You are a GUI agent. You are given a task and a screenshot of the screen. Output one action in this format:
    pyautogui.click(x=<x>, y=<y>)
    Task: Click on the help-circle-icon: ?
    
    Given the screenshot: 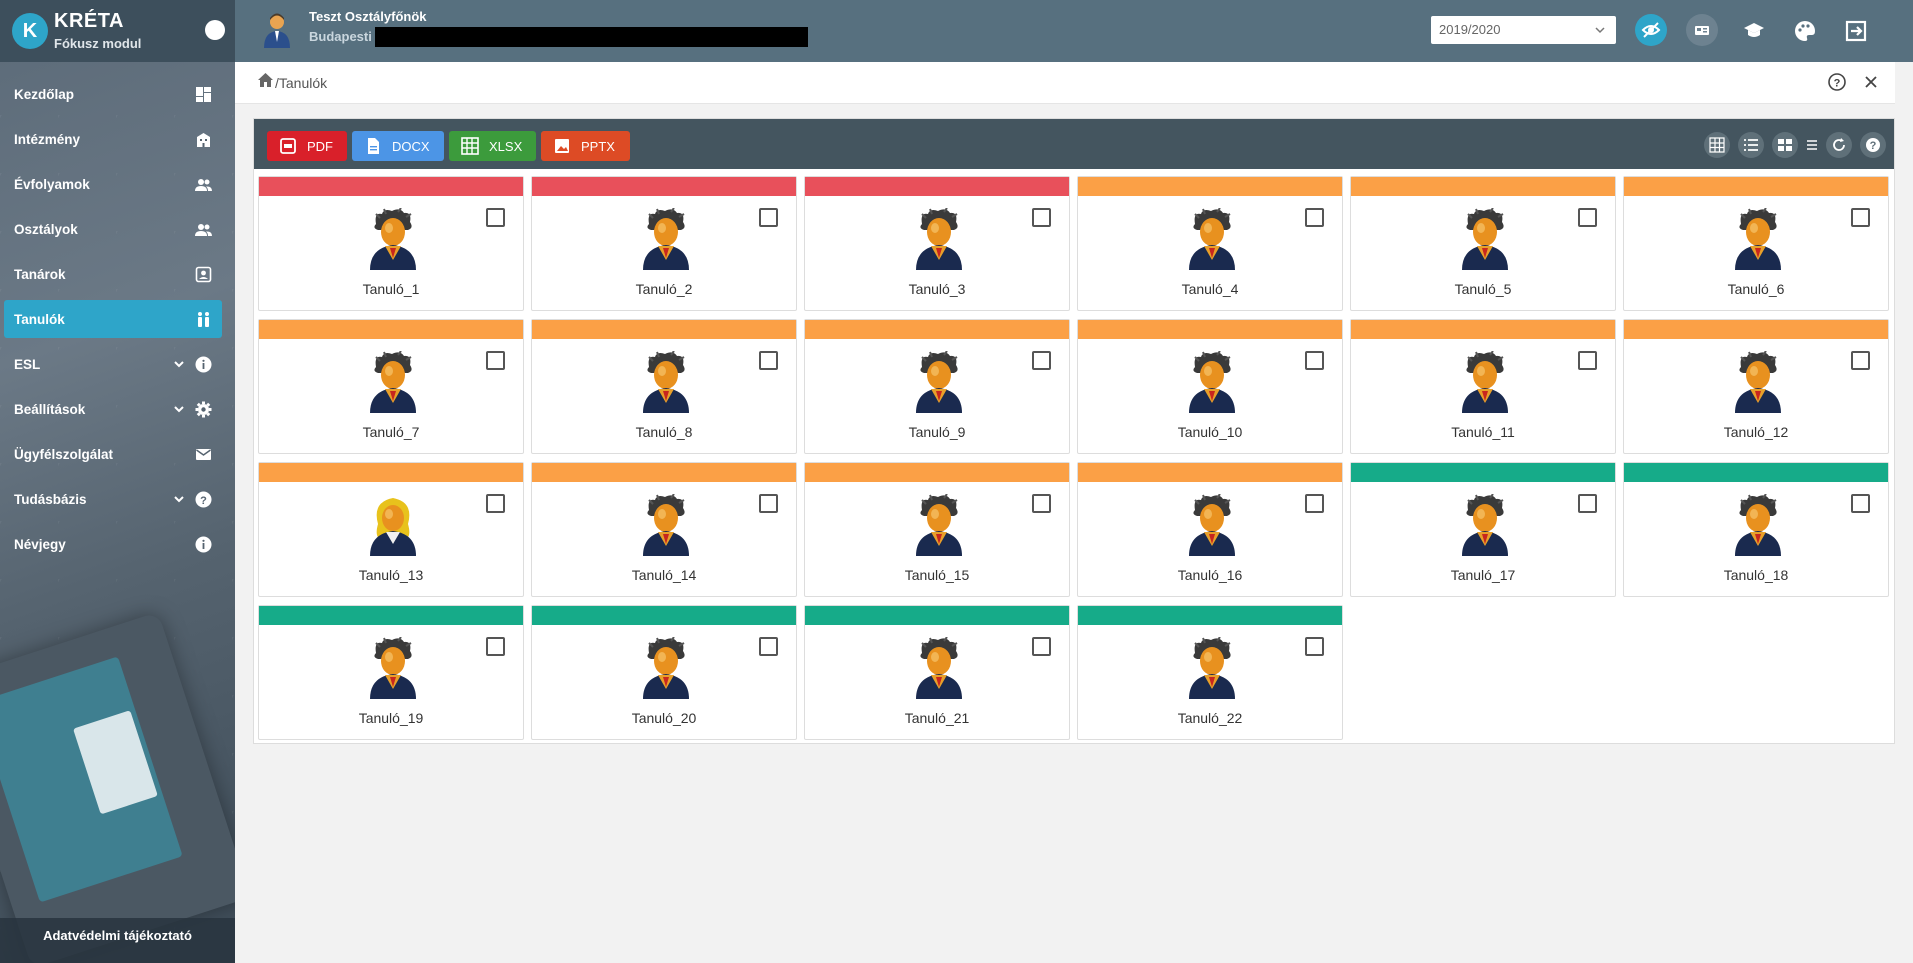 What is the action you would take?
    pyautogui.click(x=1837, y=82)
    